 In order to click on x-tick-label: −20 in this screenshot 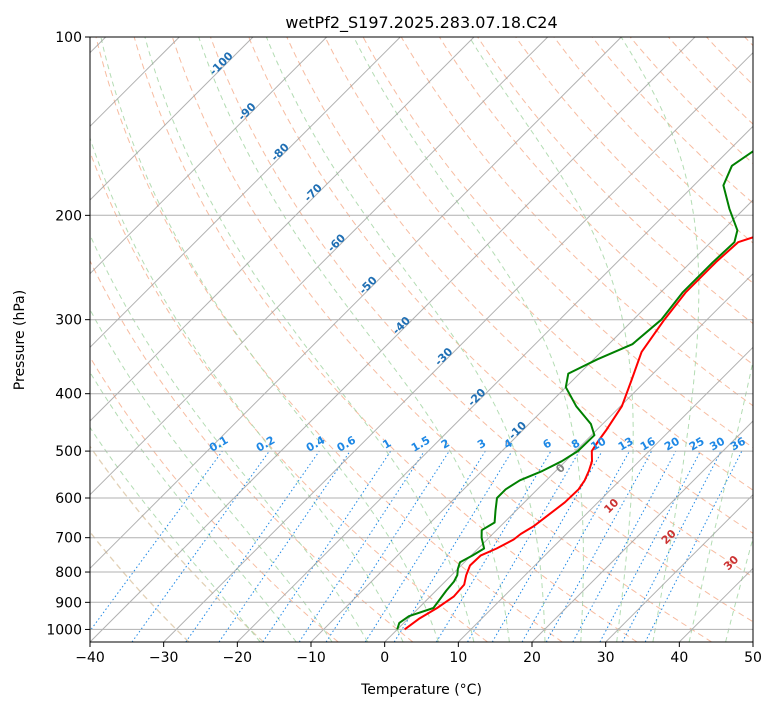, I will do `click(238, 658)`.